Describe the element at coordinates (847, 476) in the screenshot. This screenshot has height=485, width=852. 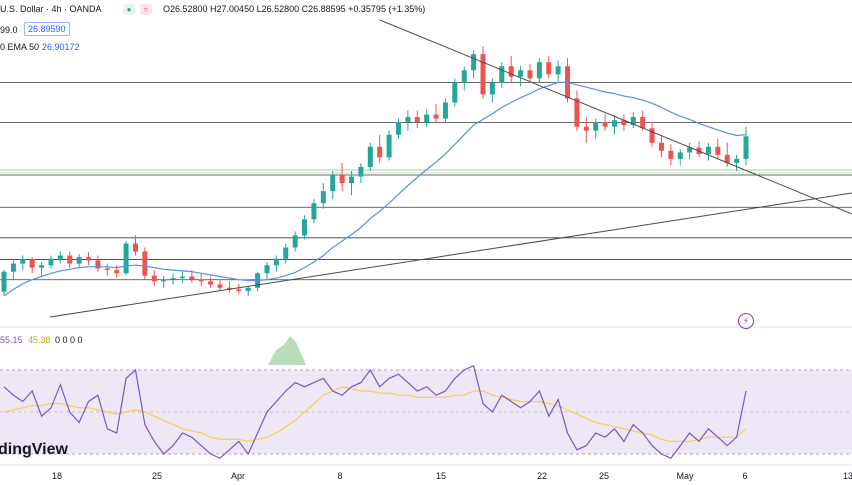
I see `x-tick-label: 13` at that location.